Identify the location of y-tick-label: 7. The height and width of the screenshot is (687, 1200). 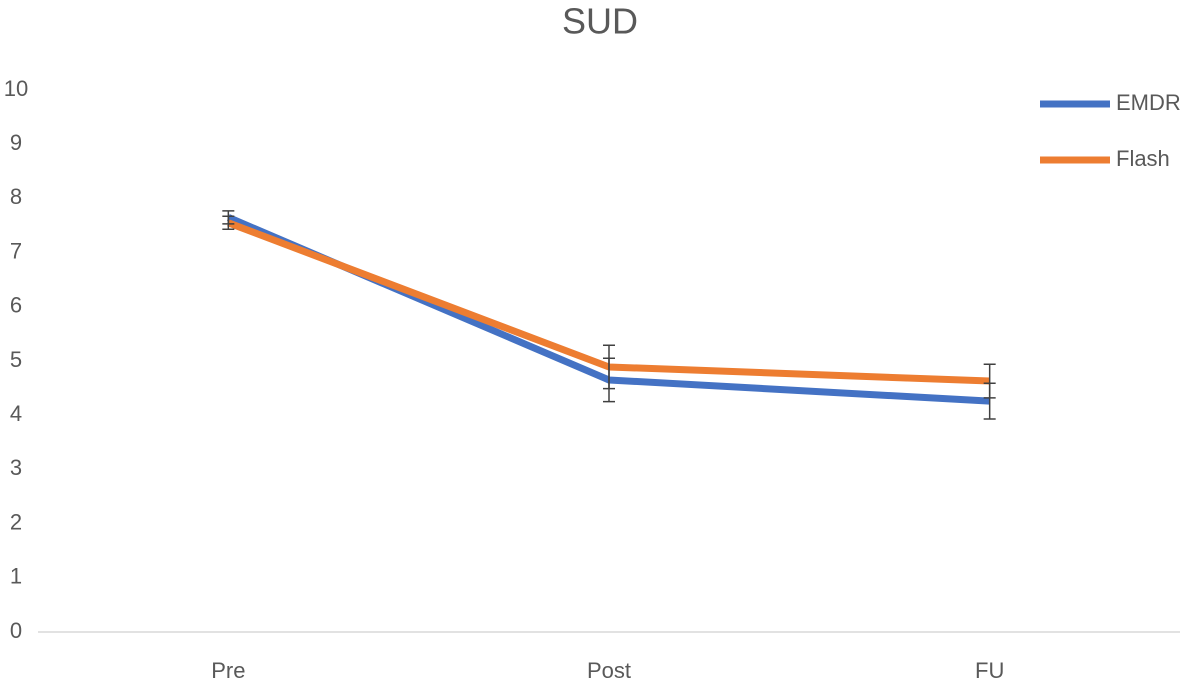
(16, 250).